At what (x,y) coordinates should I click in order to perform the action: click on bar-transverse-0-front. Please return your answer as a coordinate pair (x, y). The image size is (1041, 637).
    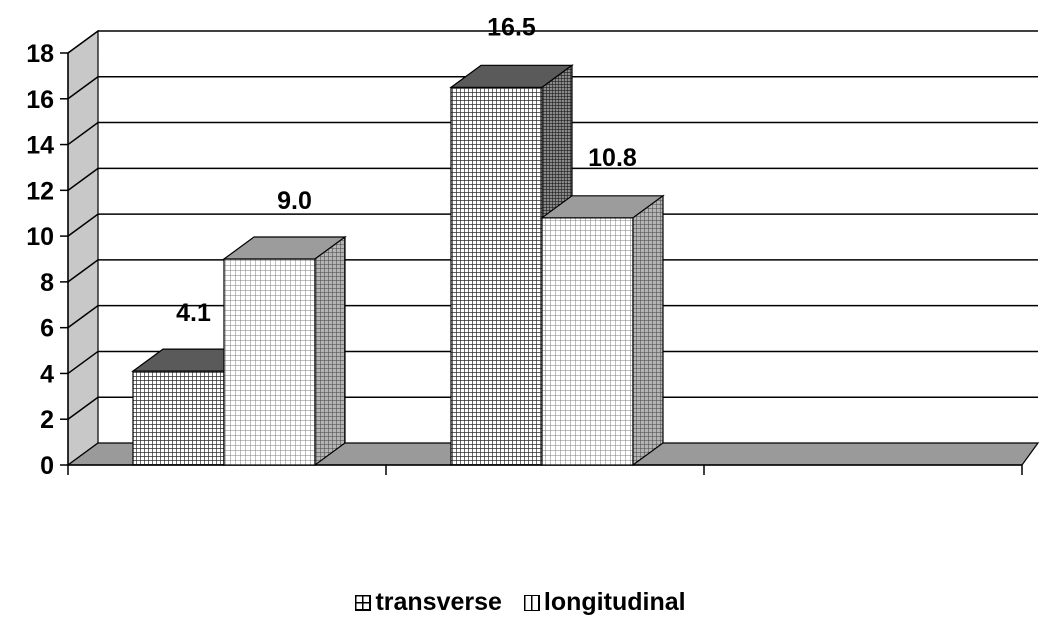
    Looking at the image, I should click on (178, 418).